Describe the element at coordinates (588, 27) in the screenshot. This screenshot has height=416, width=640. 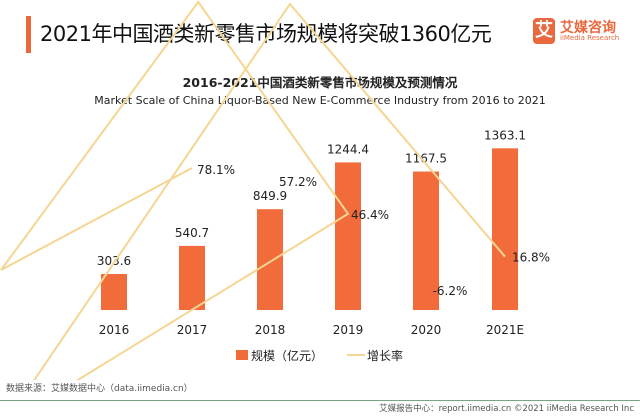
I see `logo-cn: 艾媒咨询` at that location.